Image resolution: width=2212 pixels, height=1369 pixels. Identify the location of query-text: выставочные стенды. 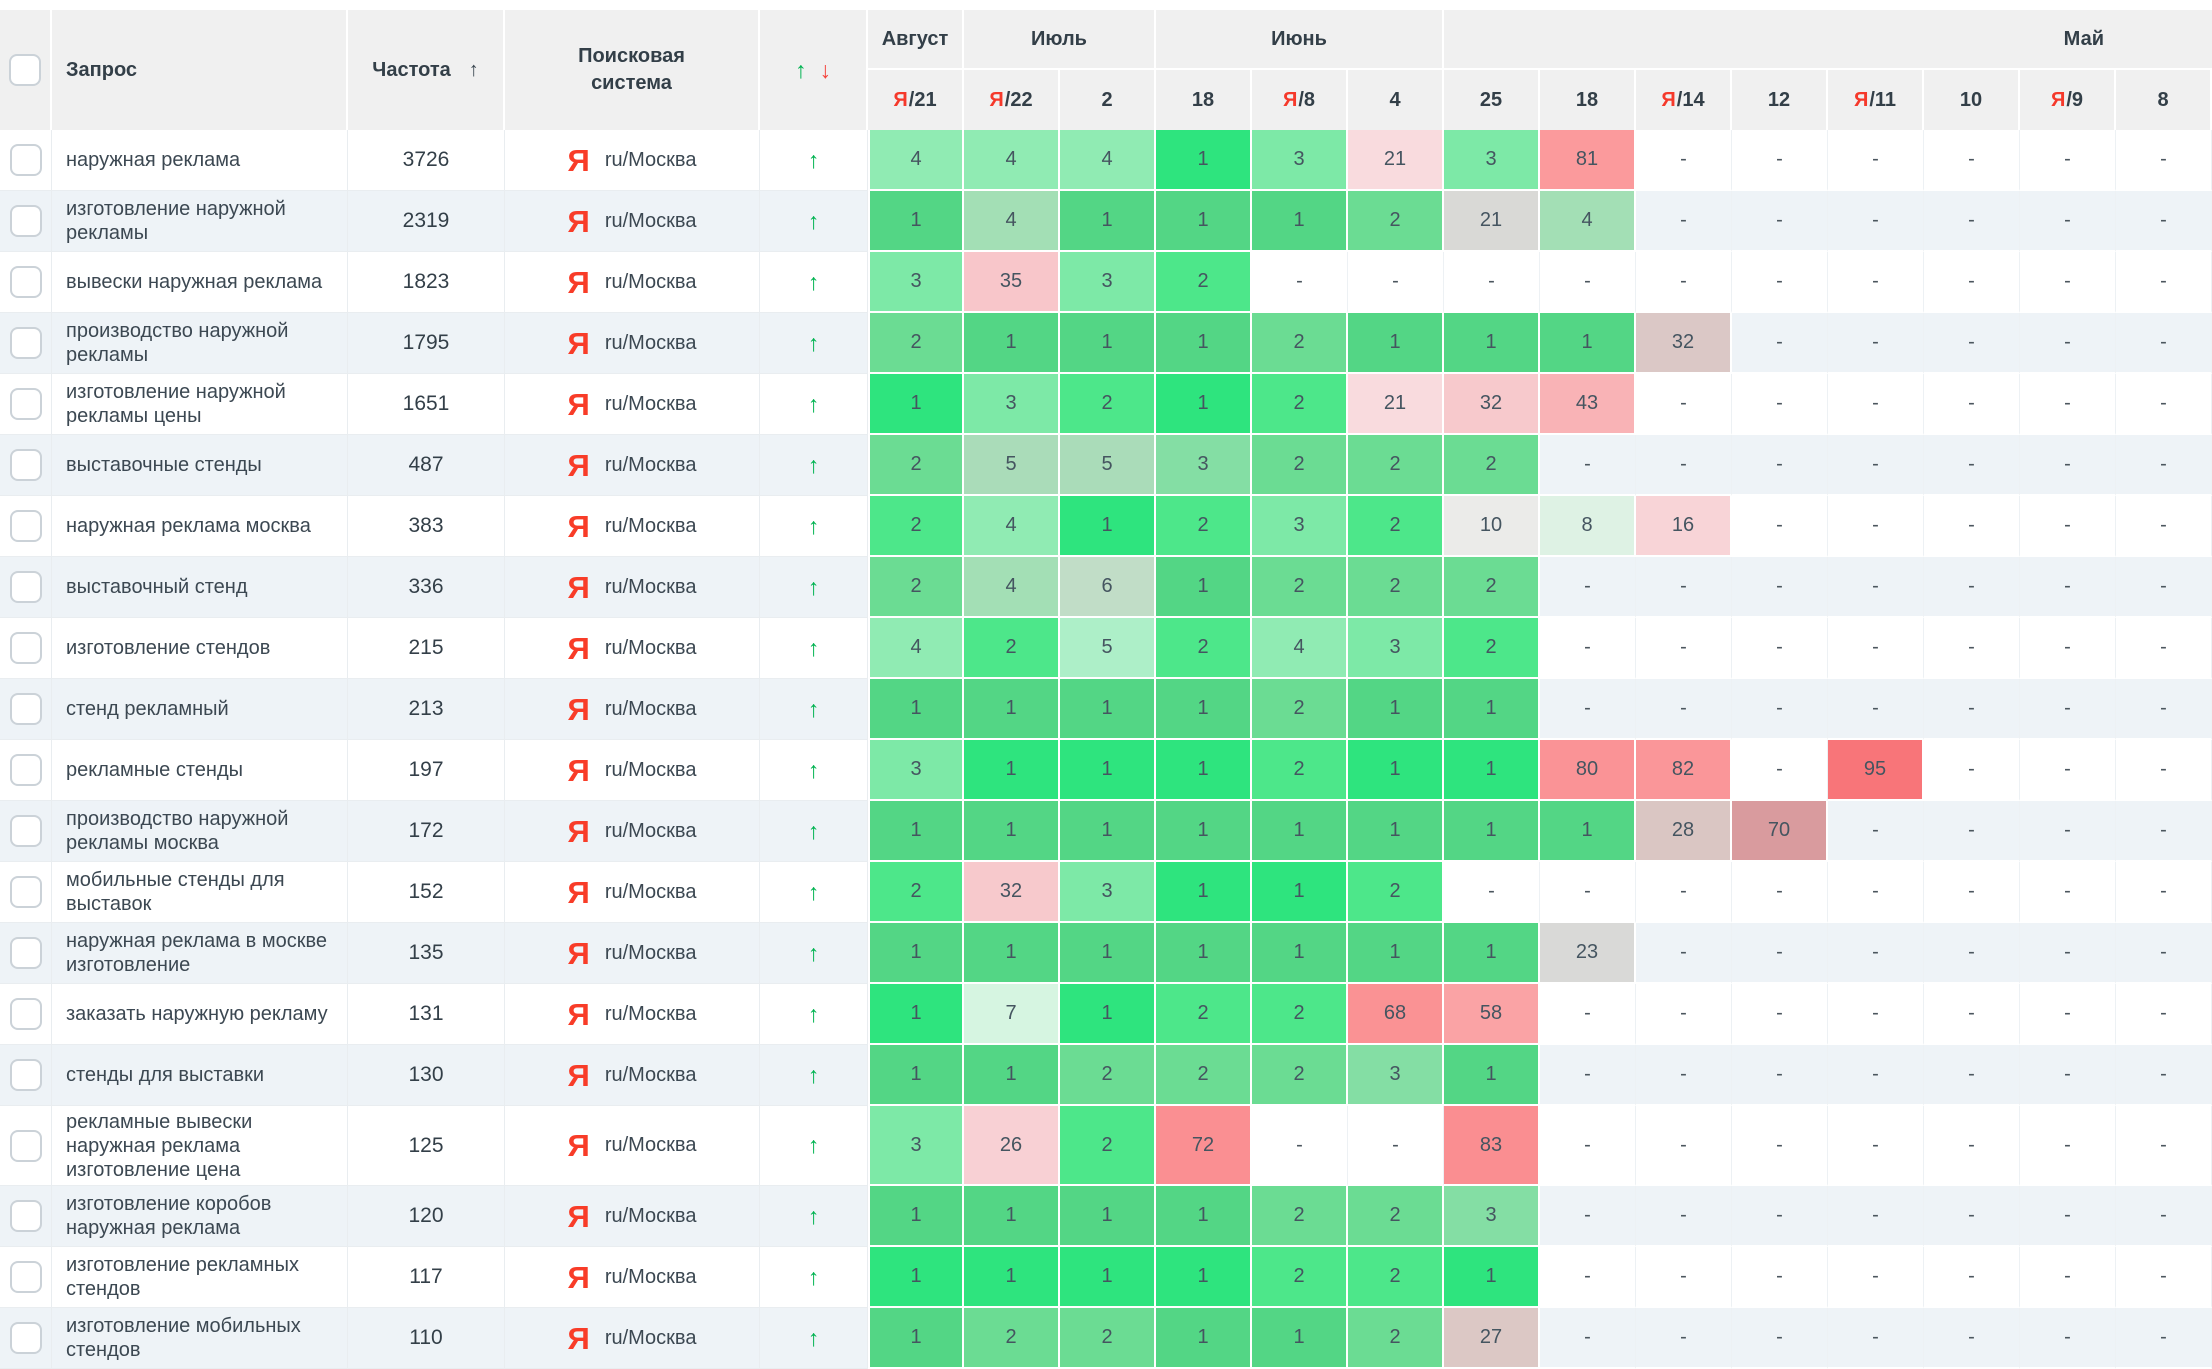
(164, 465).